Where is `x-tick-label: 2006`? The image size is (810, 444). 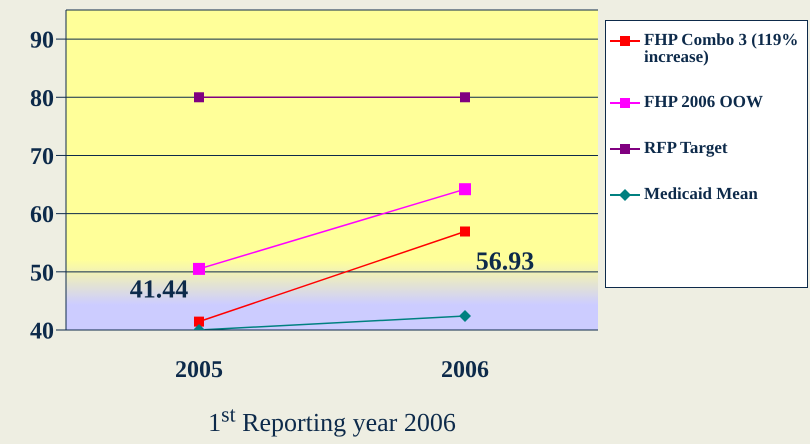 x-tick-label: 2006 is located at coordinates (465, 370).